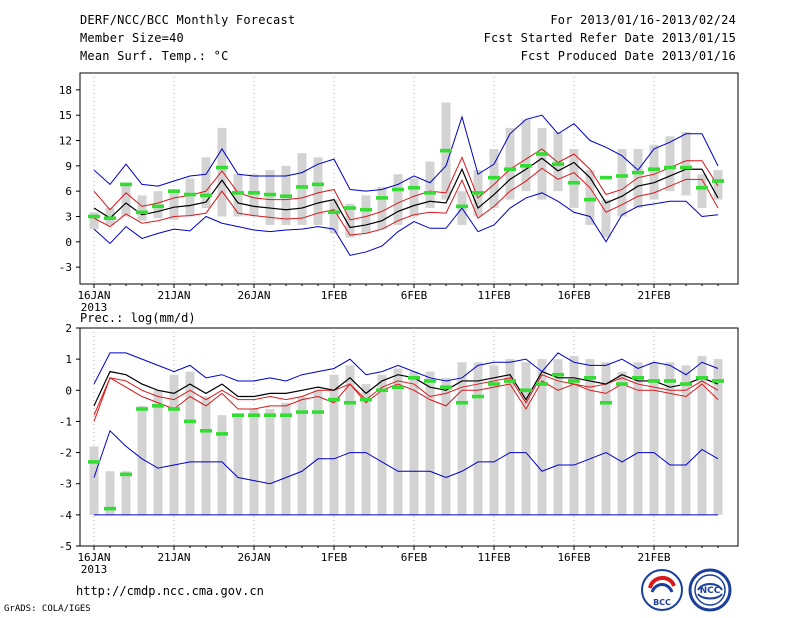 The width and height of the screenshot is (800, 618). I want to click on prec-lower-std-line, so click(406, 399).